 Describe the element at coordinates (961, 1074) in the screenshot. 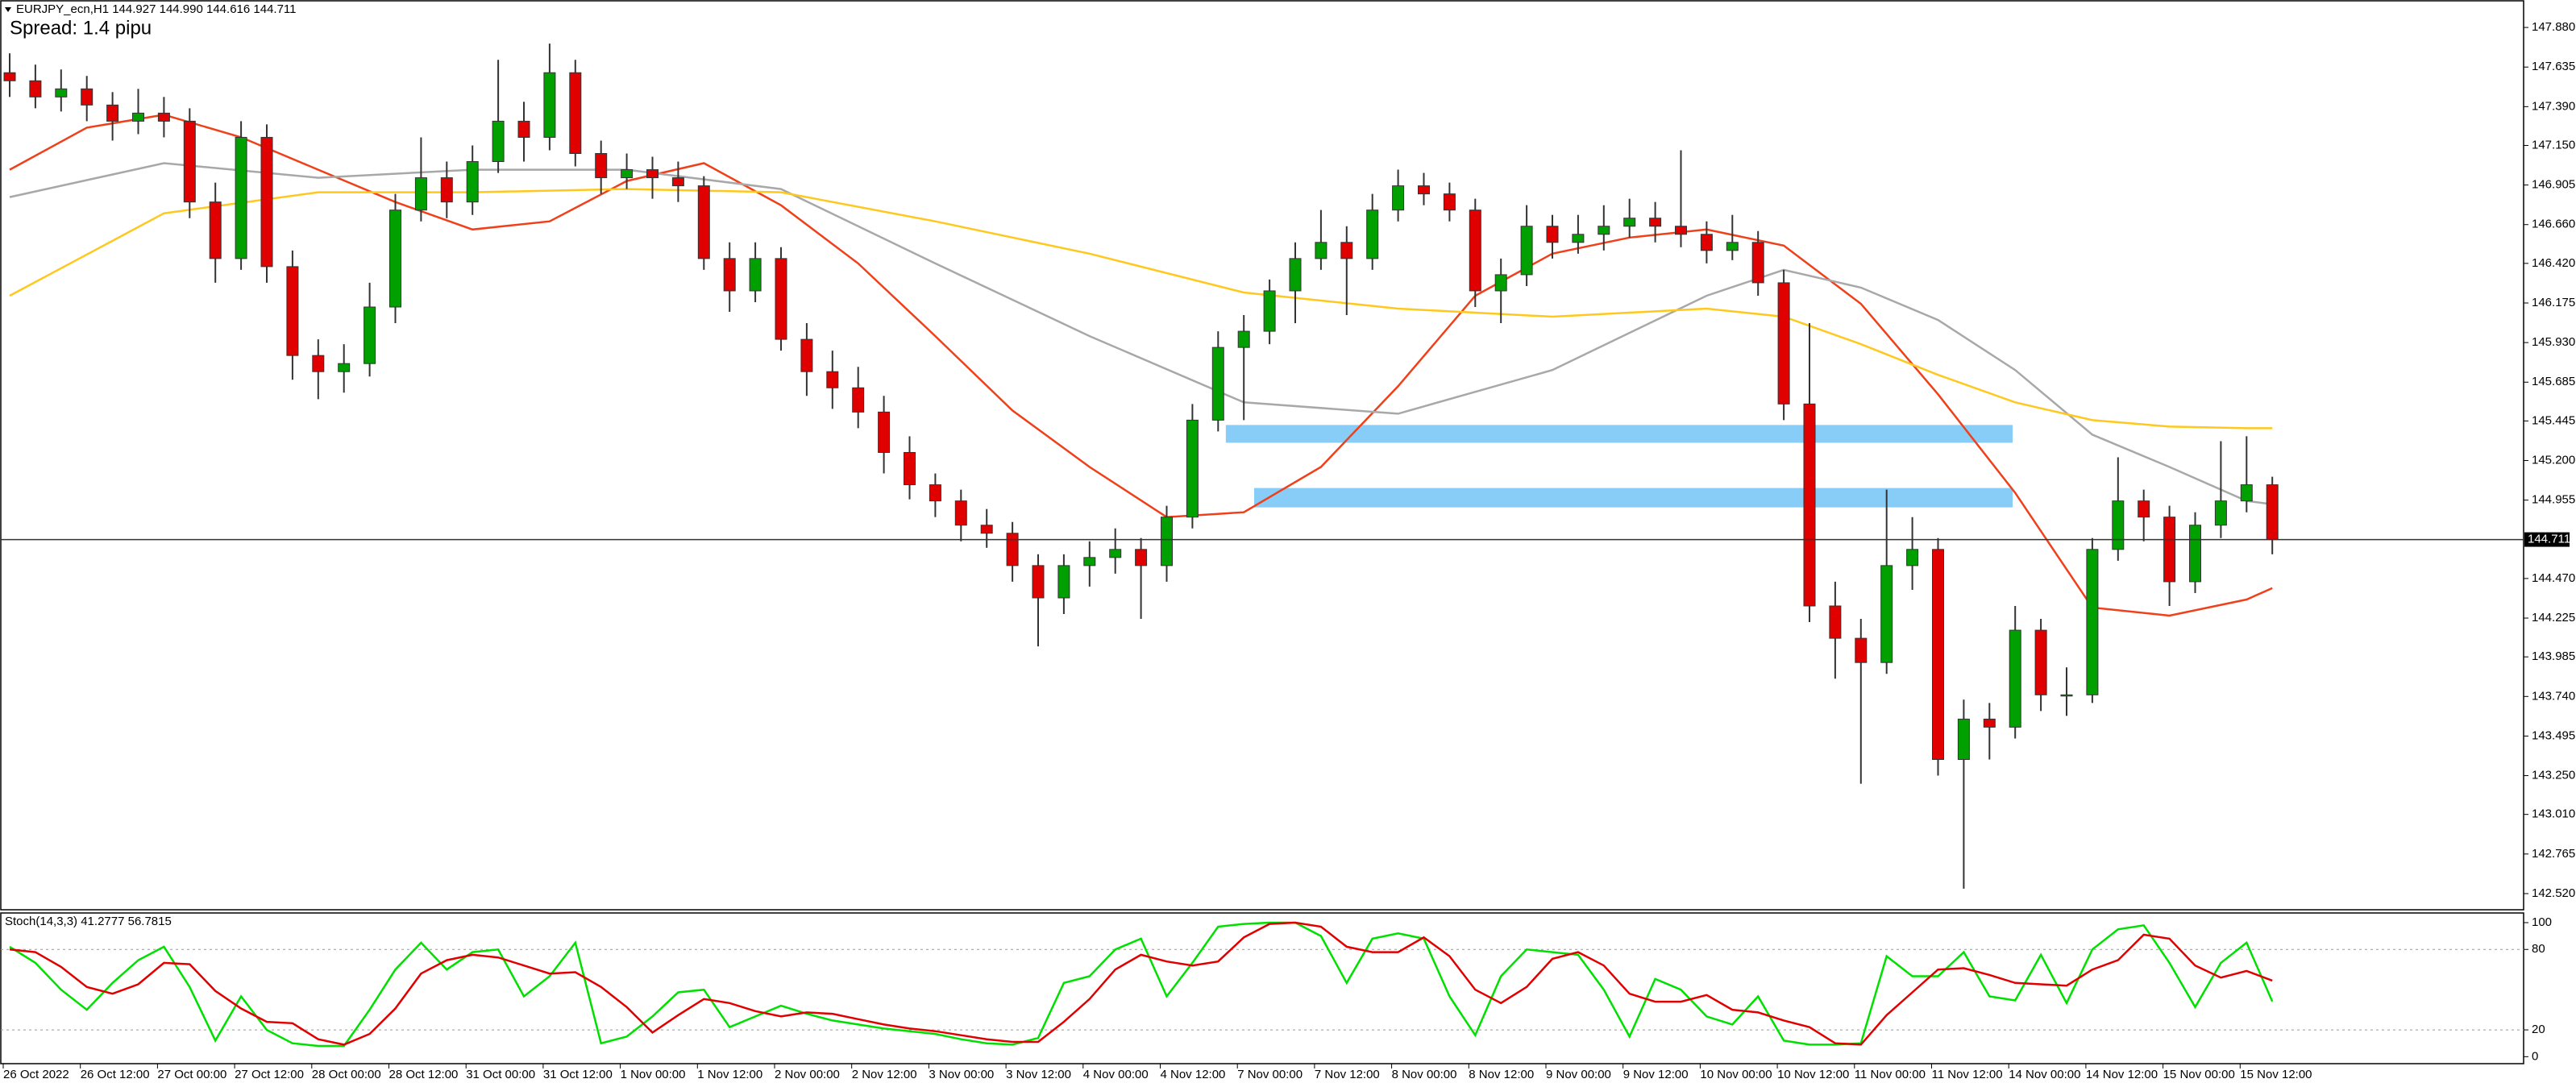

I see `x-tick-label: 3 Nov 00:00` at that location.